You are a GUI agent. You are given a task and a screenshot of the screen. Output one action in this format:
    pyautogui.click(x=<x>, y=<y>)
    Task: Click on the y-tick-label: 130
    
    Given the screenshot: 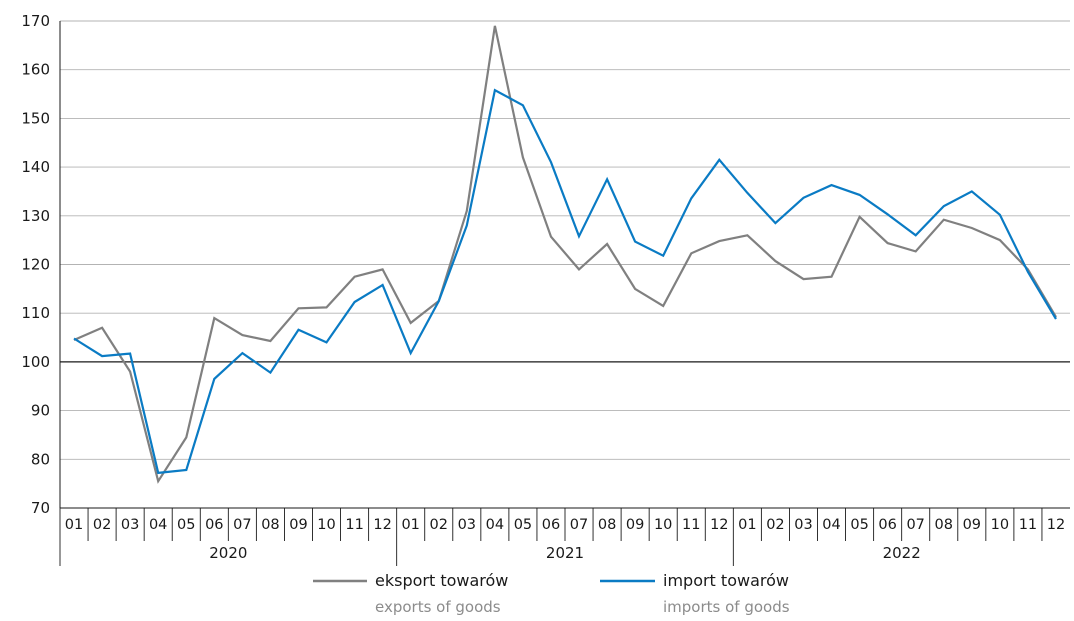 What is the action you would take?
    pyautogui.click(x=35, y=216)
    